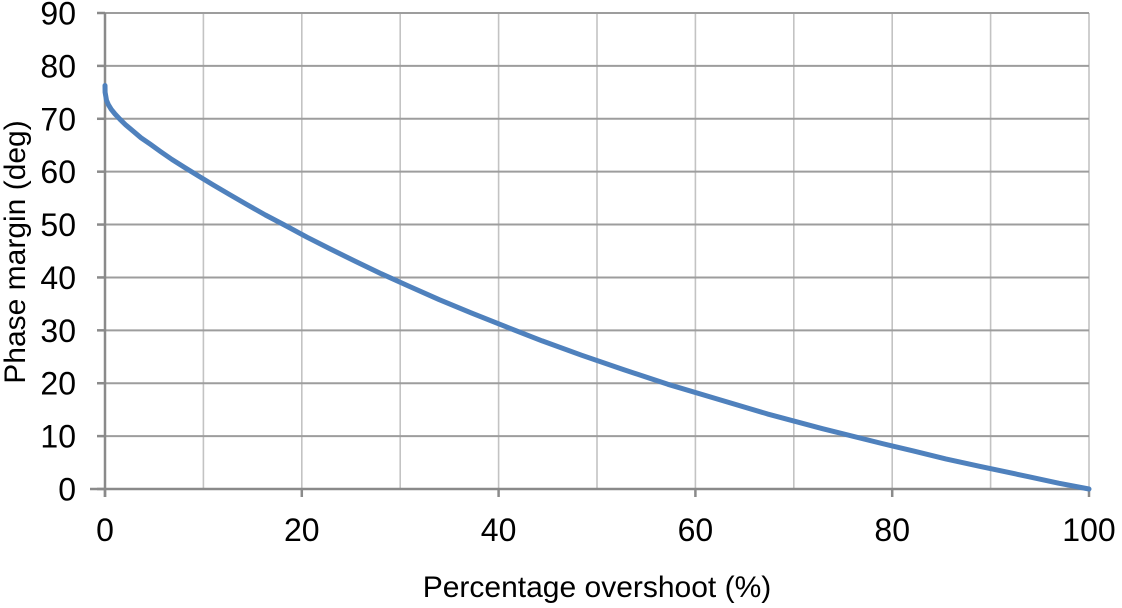 The width and height of the screenshot is (1122, 608). I want to click on y-tick-label: 70, so click(58, 119).